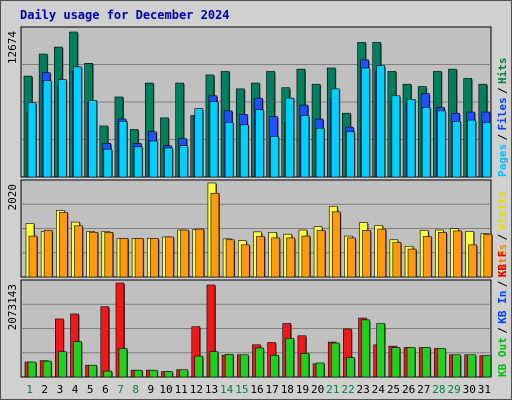  I want to click on x-tick-label-21: 21, so click(332, 389).